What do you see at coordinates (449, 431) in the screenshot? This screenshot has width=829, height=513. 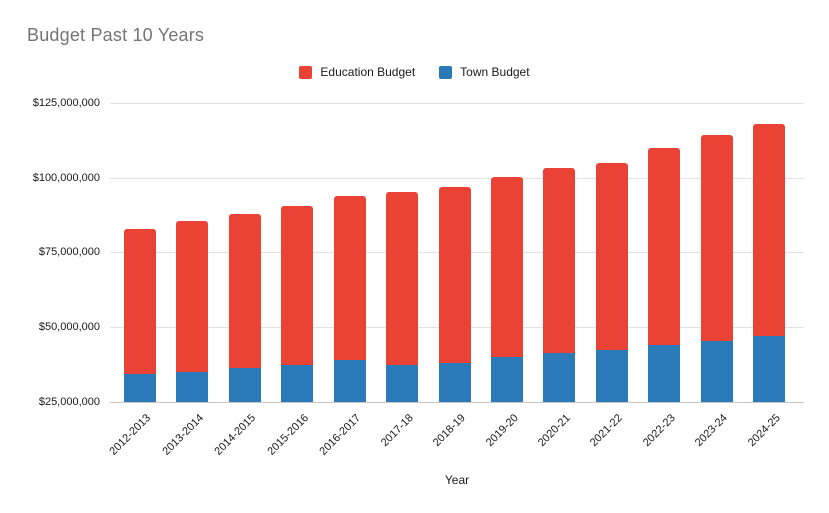 I see `x-axis-tick-label: 2018-19` at bounding box center [449, 431].